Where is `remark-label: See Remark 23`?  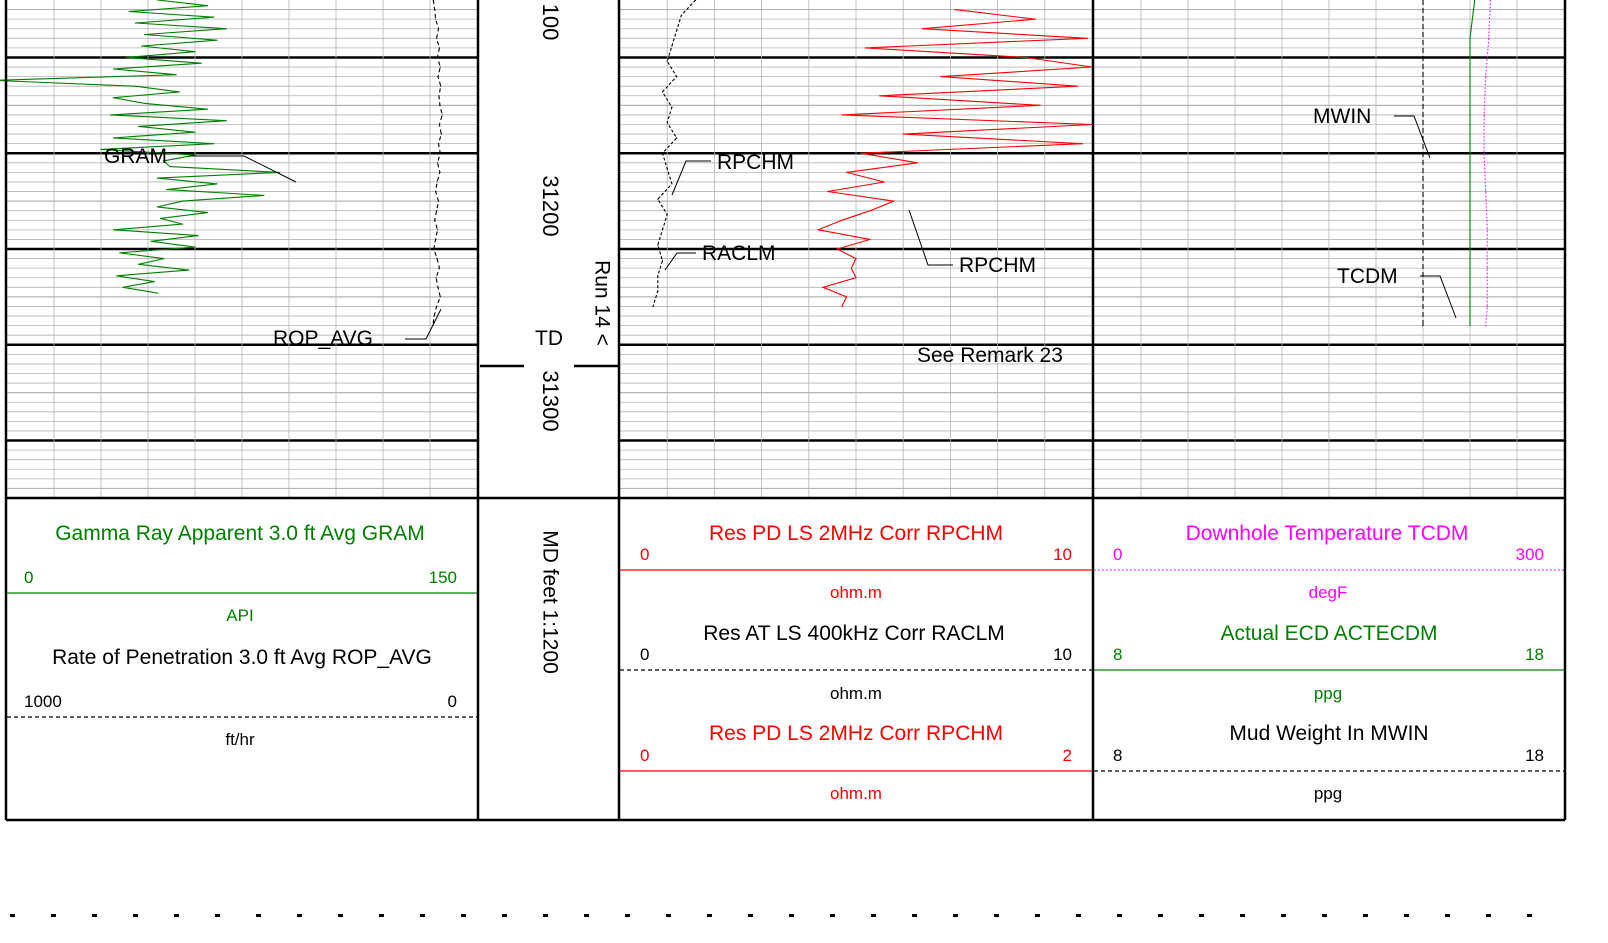
remark-label: See Remark 23 is located at coordinates (990, 355).